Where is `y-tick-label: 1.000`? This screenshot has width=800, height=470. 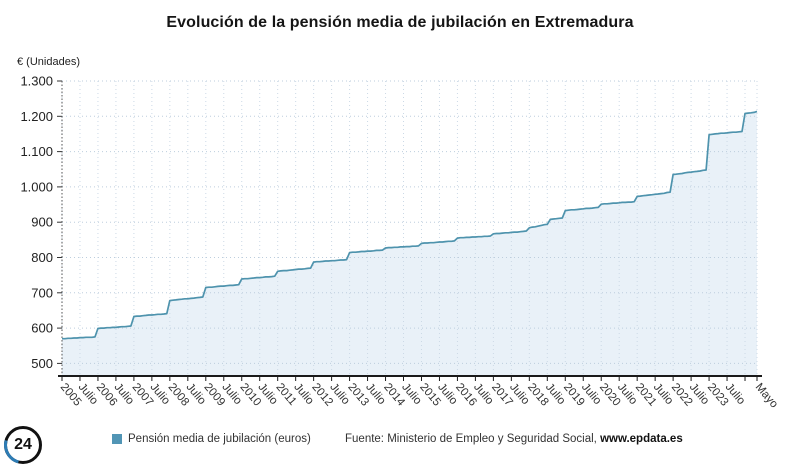
y-tick-label: 1.000 is located at coordinates (36, 186).